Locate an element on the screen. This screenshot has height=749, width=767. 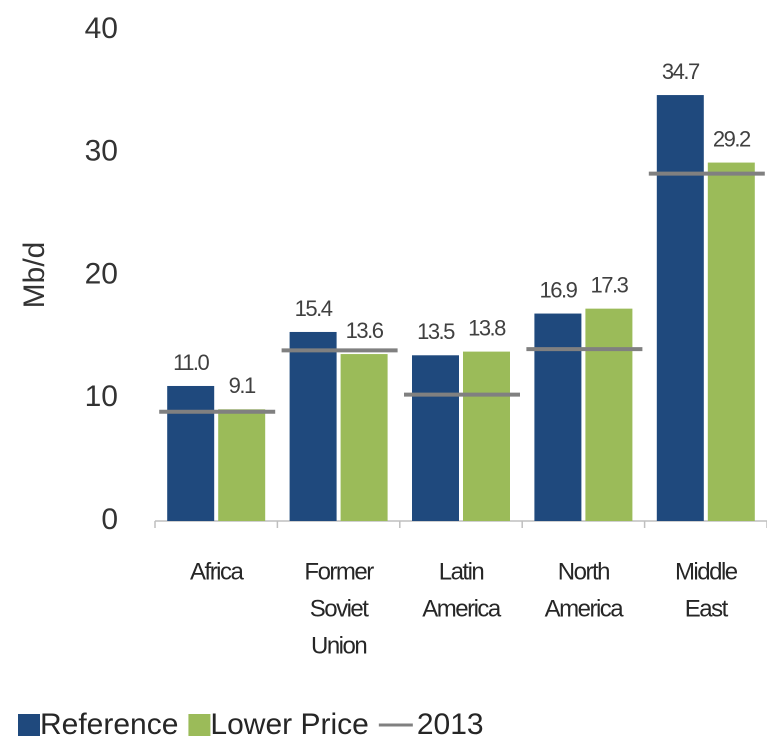
value-label: 34.7 is located at coordinates (681, 71).